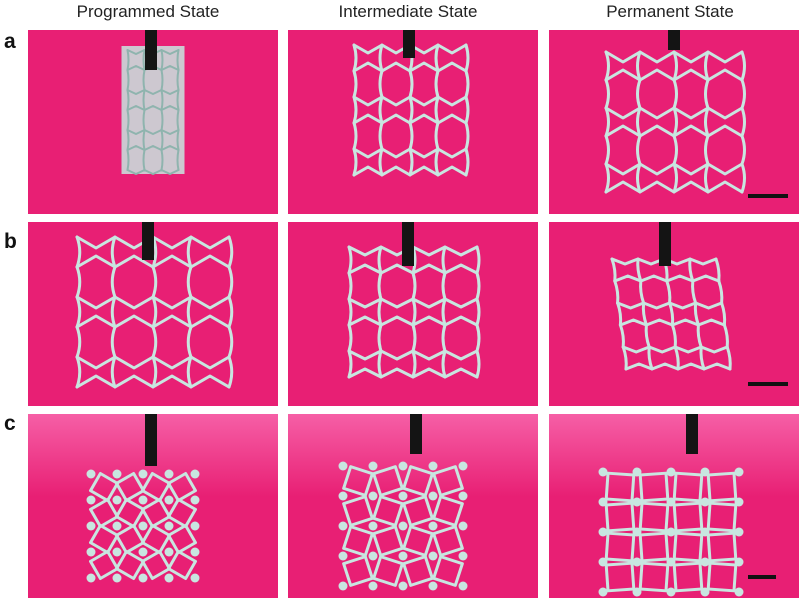  What do you see at coordinates (148, 11) in the screenshot?
I see `column-header-programmed: Programmed State` at bounding box center [148, 11].